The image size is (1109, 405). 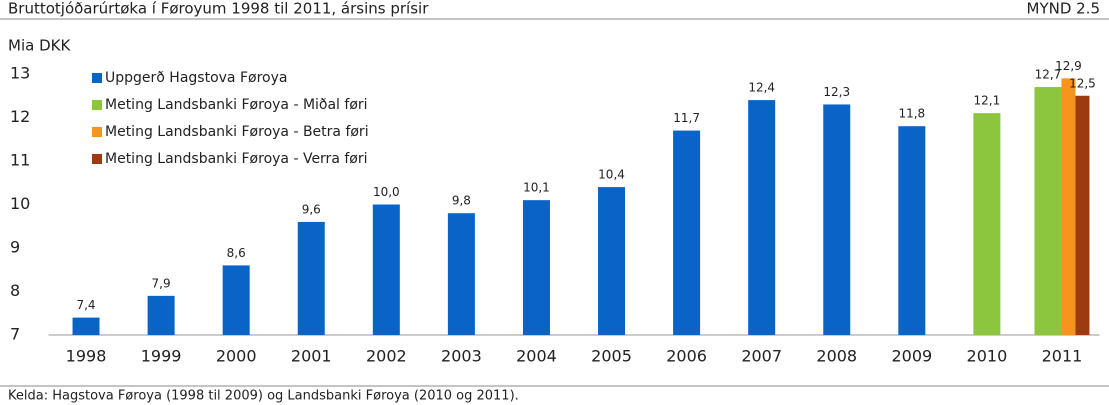 I want to click on x-tick-label: 2002, so click(x=386, y=356).